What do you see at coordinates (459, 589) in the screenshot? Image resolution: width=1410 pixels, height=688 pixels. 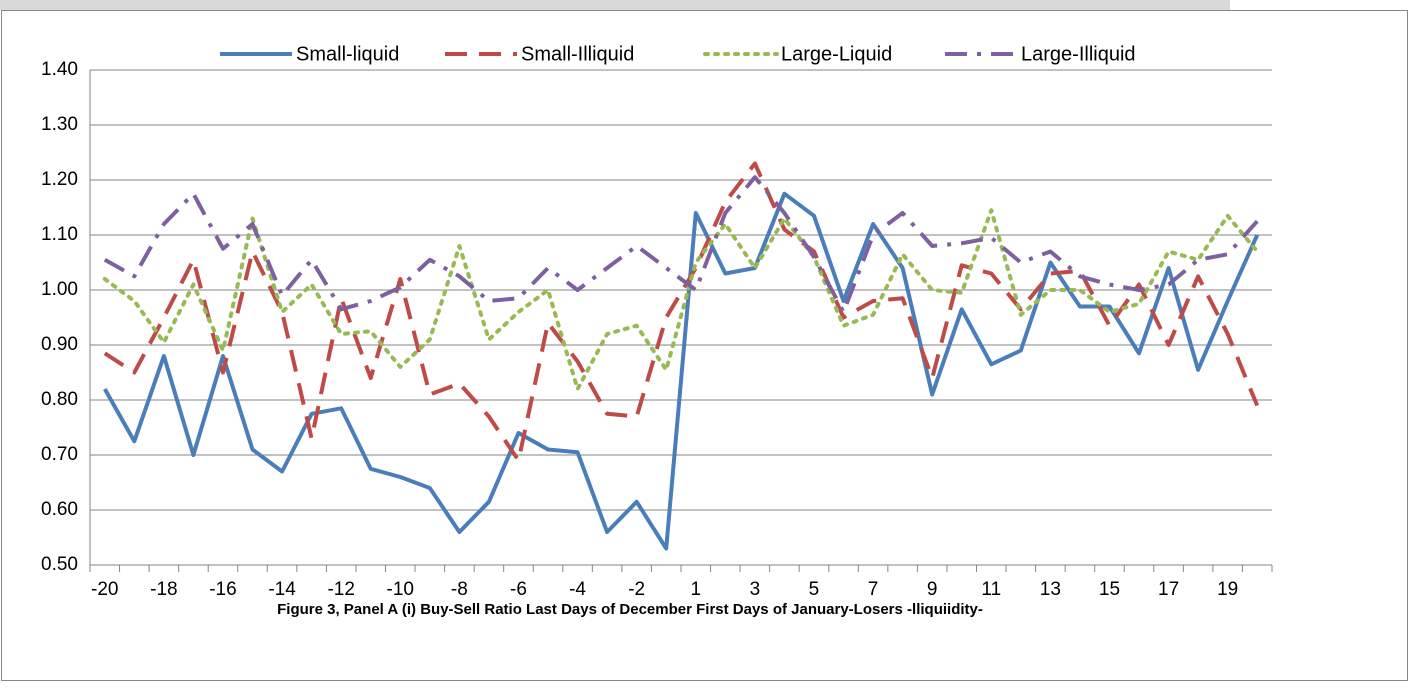 I see `x-tick-label: -8` at bounding box center [459, 589].